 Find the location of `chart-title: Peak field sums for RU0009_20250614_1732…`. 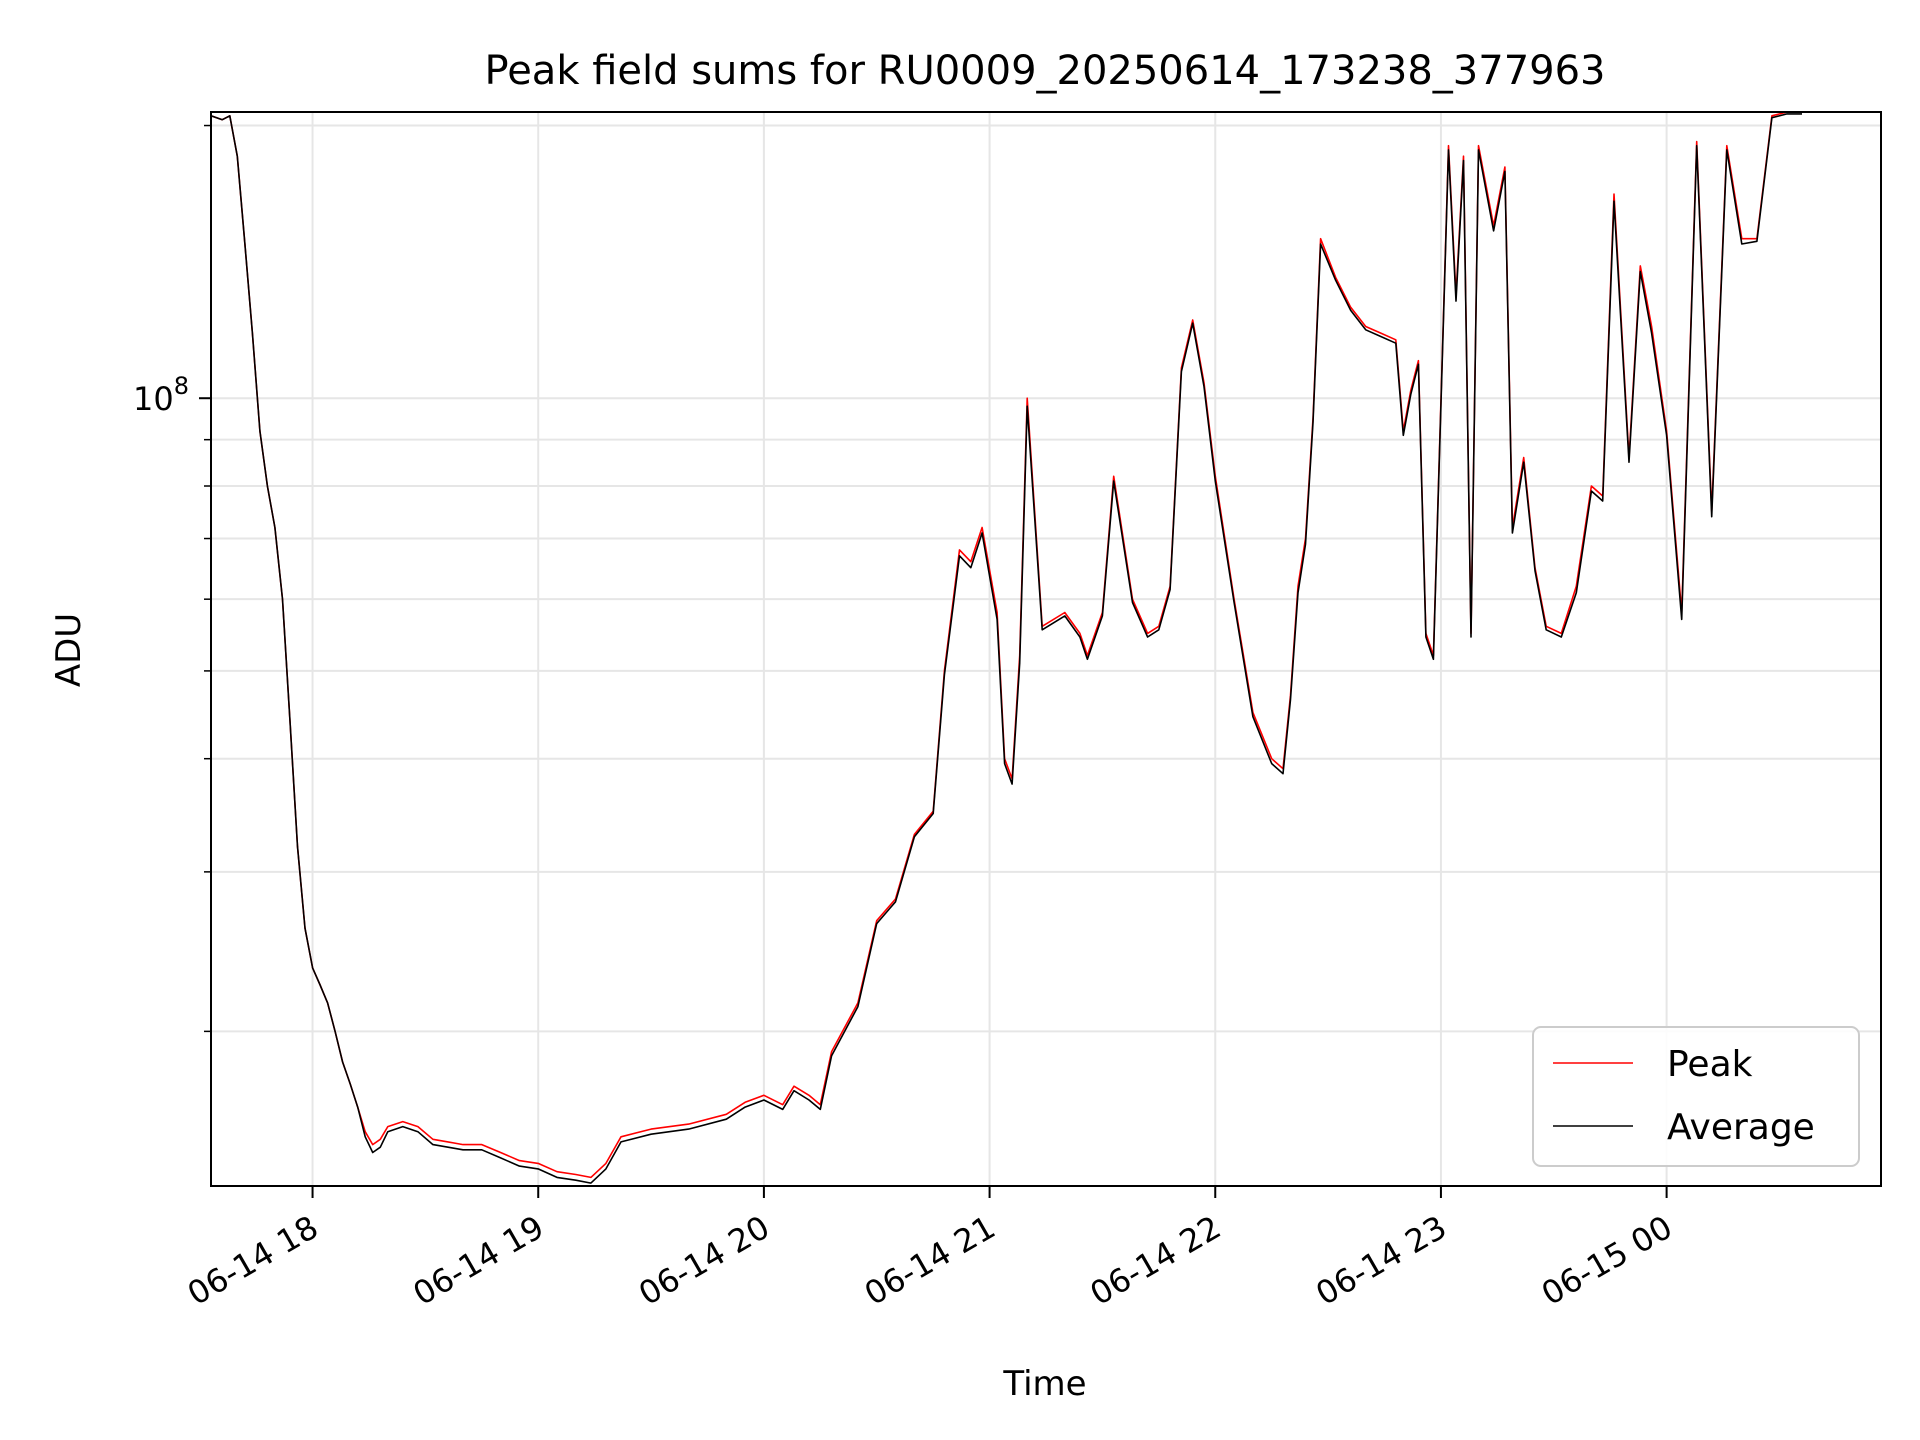

chart-title: Peak field sums for RU0009_20250614_1732… is located at coordinates (1045, 71).